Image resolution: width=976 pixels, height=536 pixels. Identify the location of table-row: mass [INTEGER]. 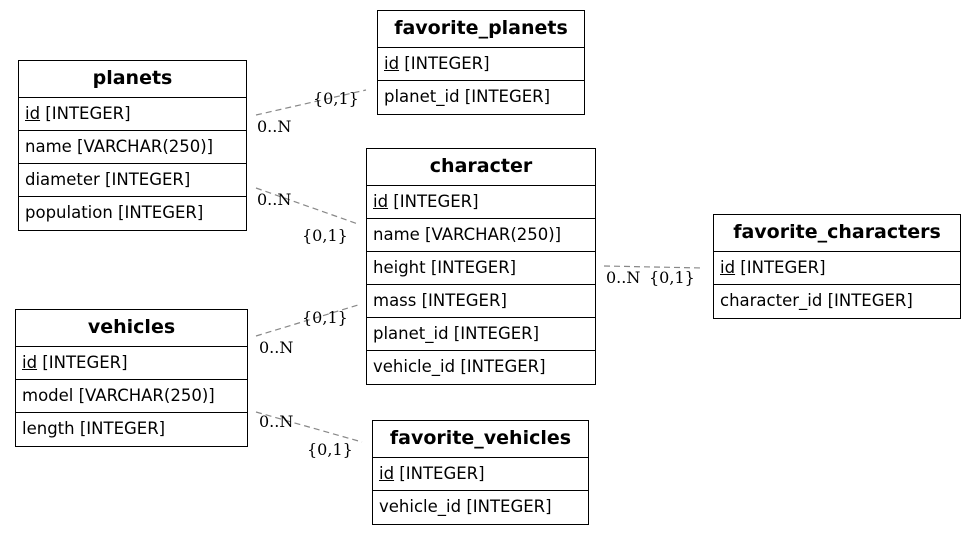
(481, 301).